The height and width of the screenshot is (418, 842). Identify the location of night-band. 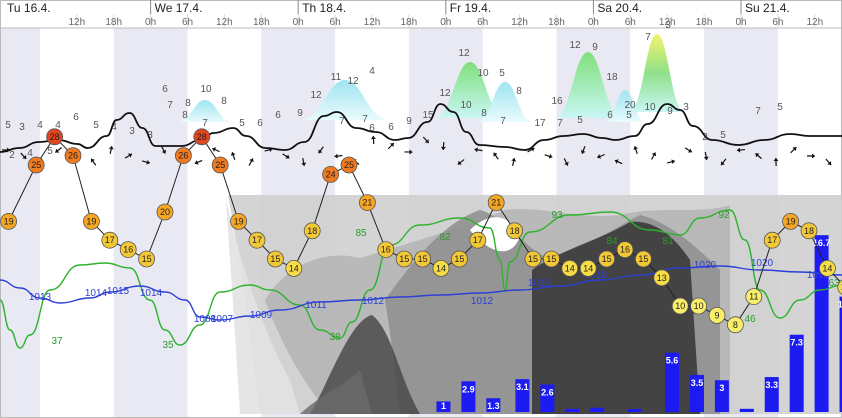
(150, 223).